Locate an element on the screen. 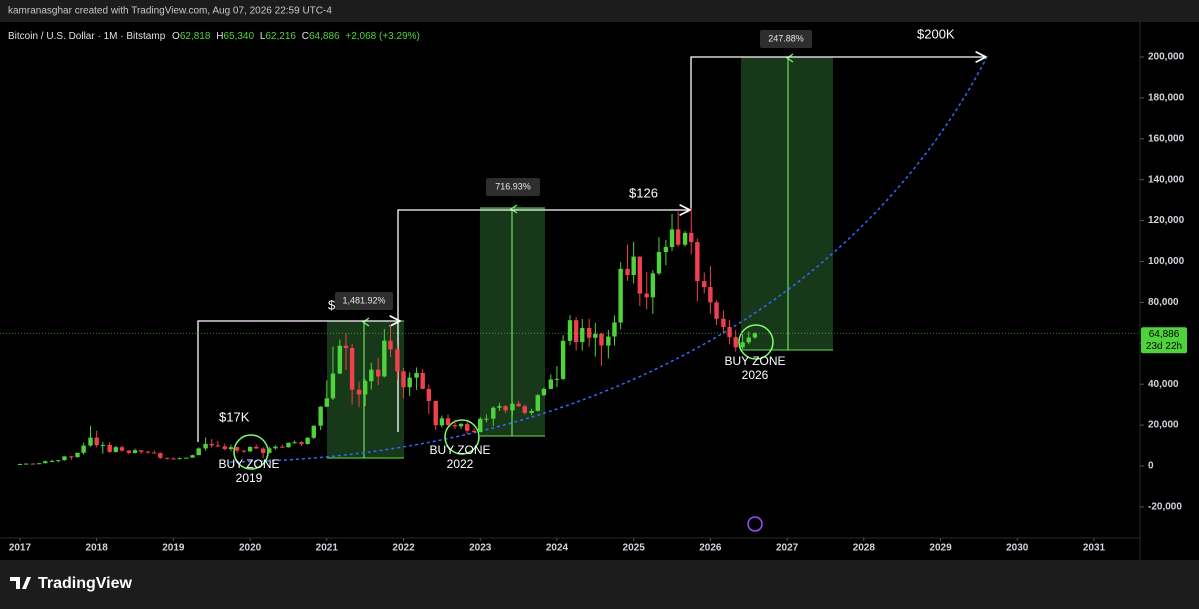 Image resolution: width=1199 pixels, height=609 pixels. event-icon is located at coordinates (755, 524).